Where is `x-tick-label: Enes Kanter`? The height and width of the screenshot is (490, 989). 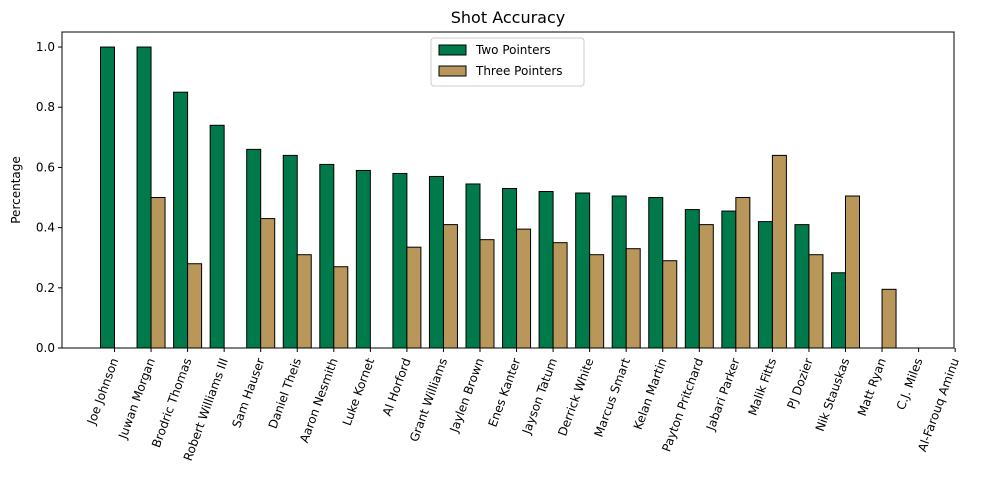
x-tick-label: Enes Kanter is located at coordinates (504, 392).